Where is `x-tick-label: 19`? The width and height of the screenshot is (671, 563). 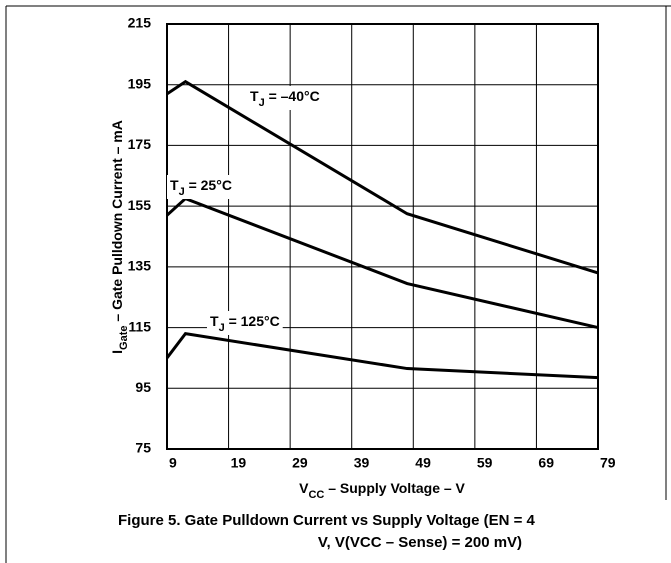
x-tick-label: 19 is located at coordinates (239, 463).